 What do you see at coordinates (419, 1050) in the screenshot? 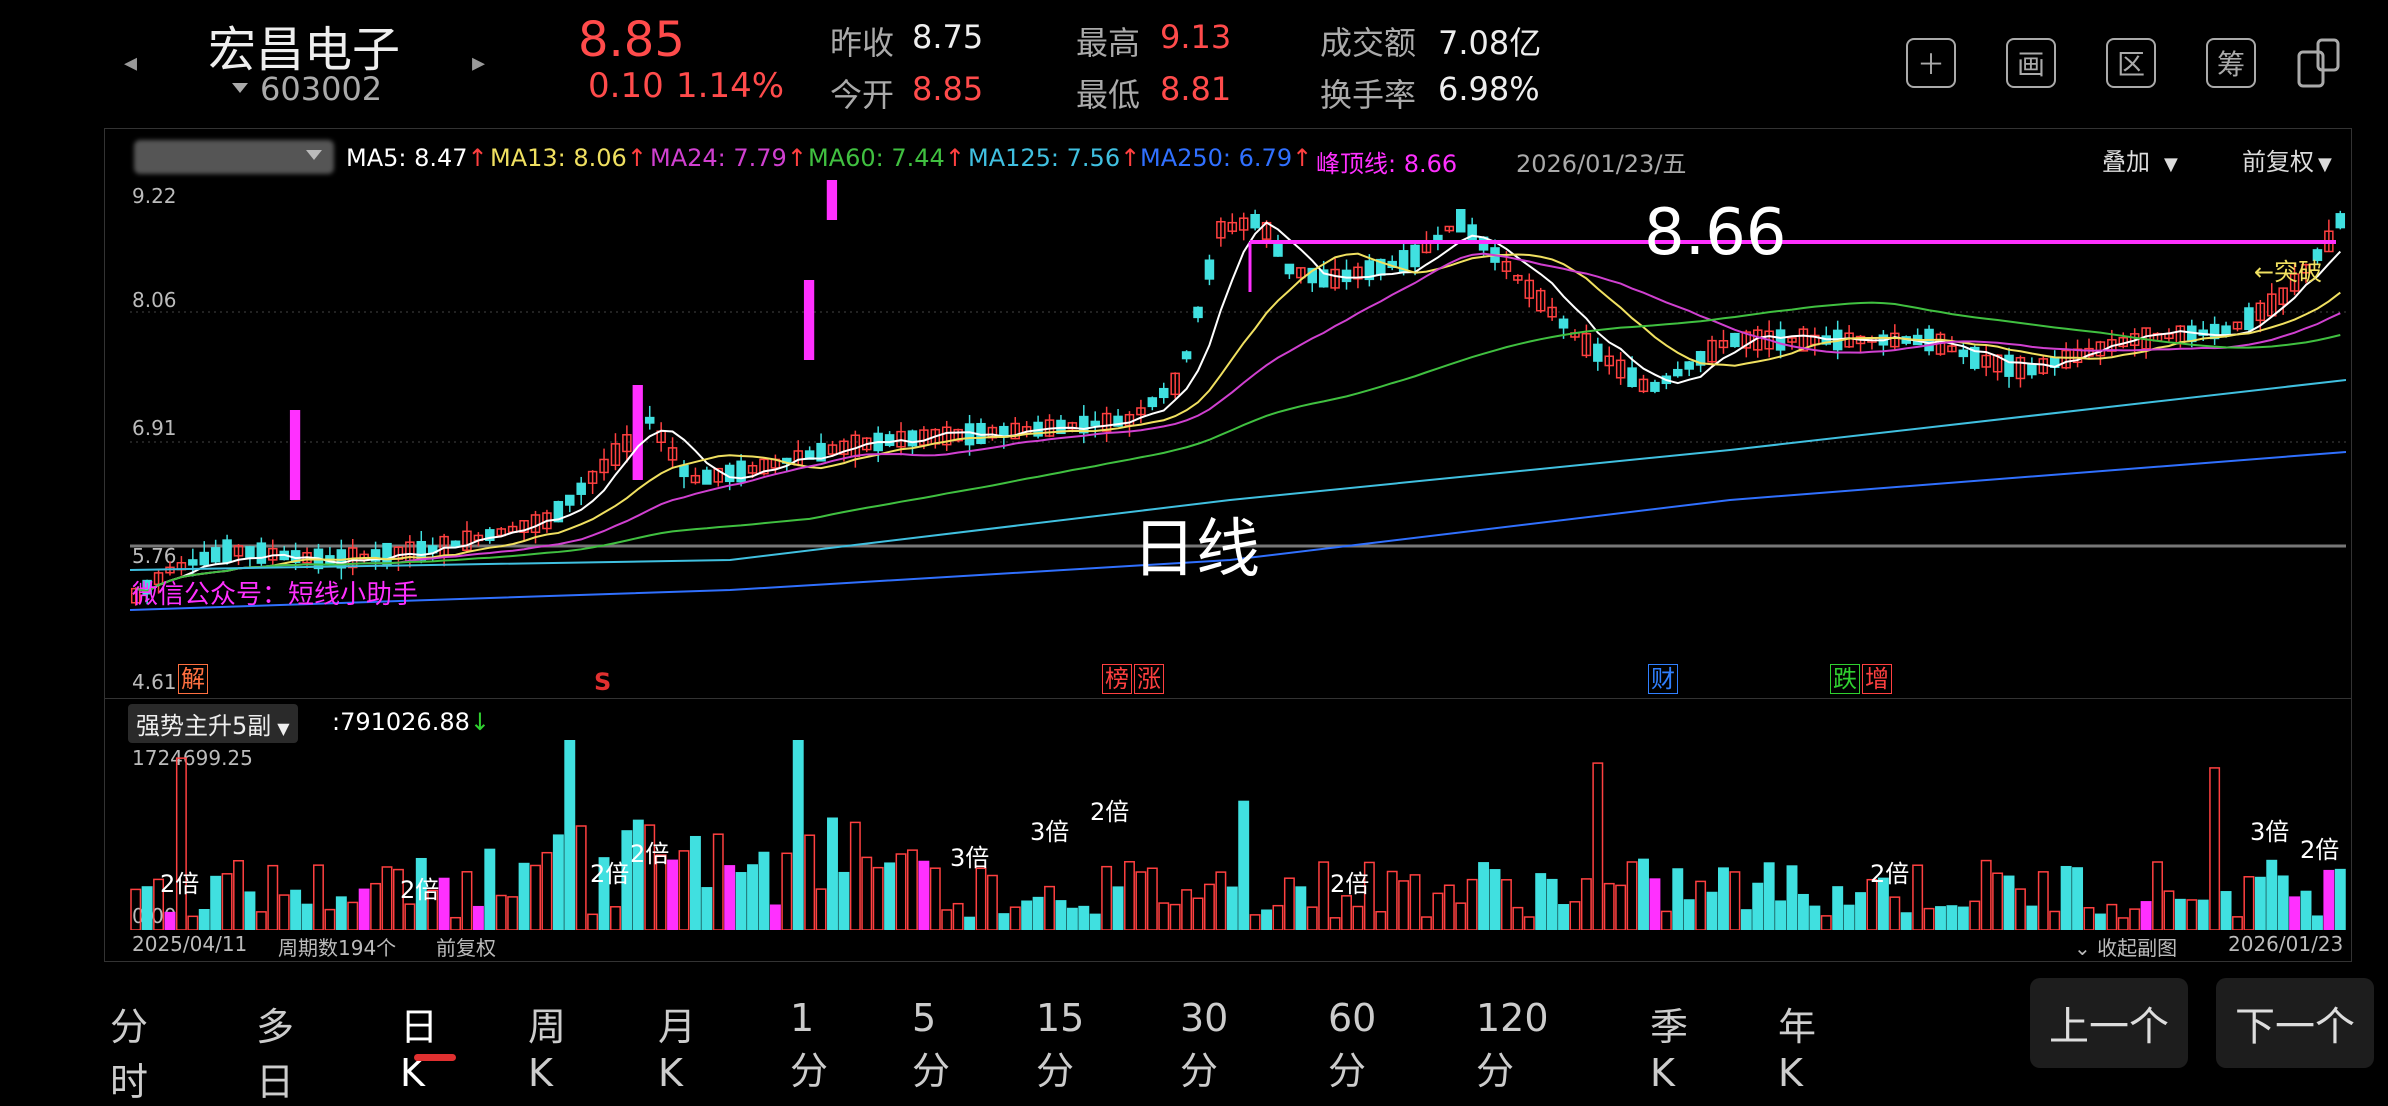
I see `tab-daily: 日K` at bounding box center [419, 1050].